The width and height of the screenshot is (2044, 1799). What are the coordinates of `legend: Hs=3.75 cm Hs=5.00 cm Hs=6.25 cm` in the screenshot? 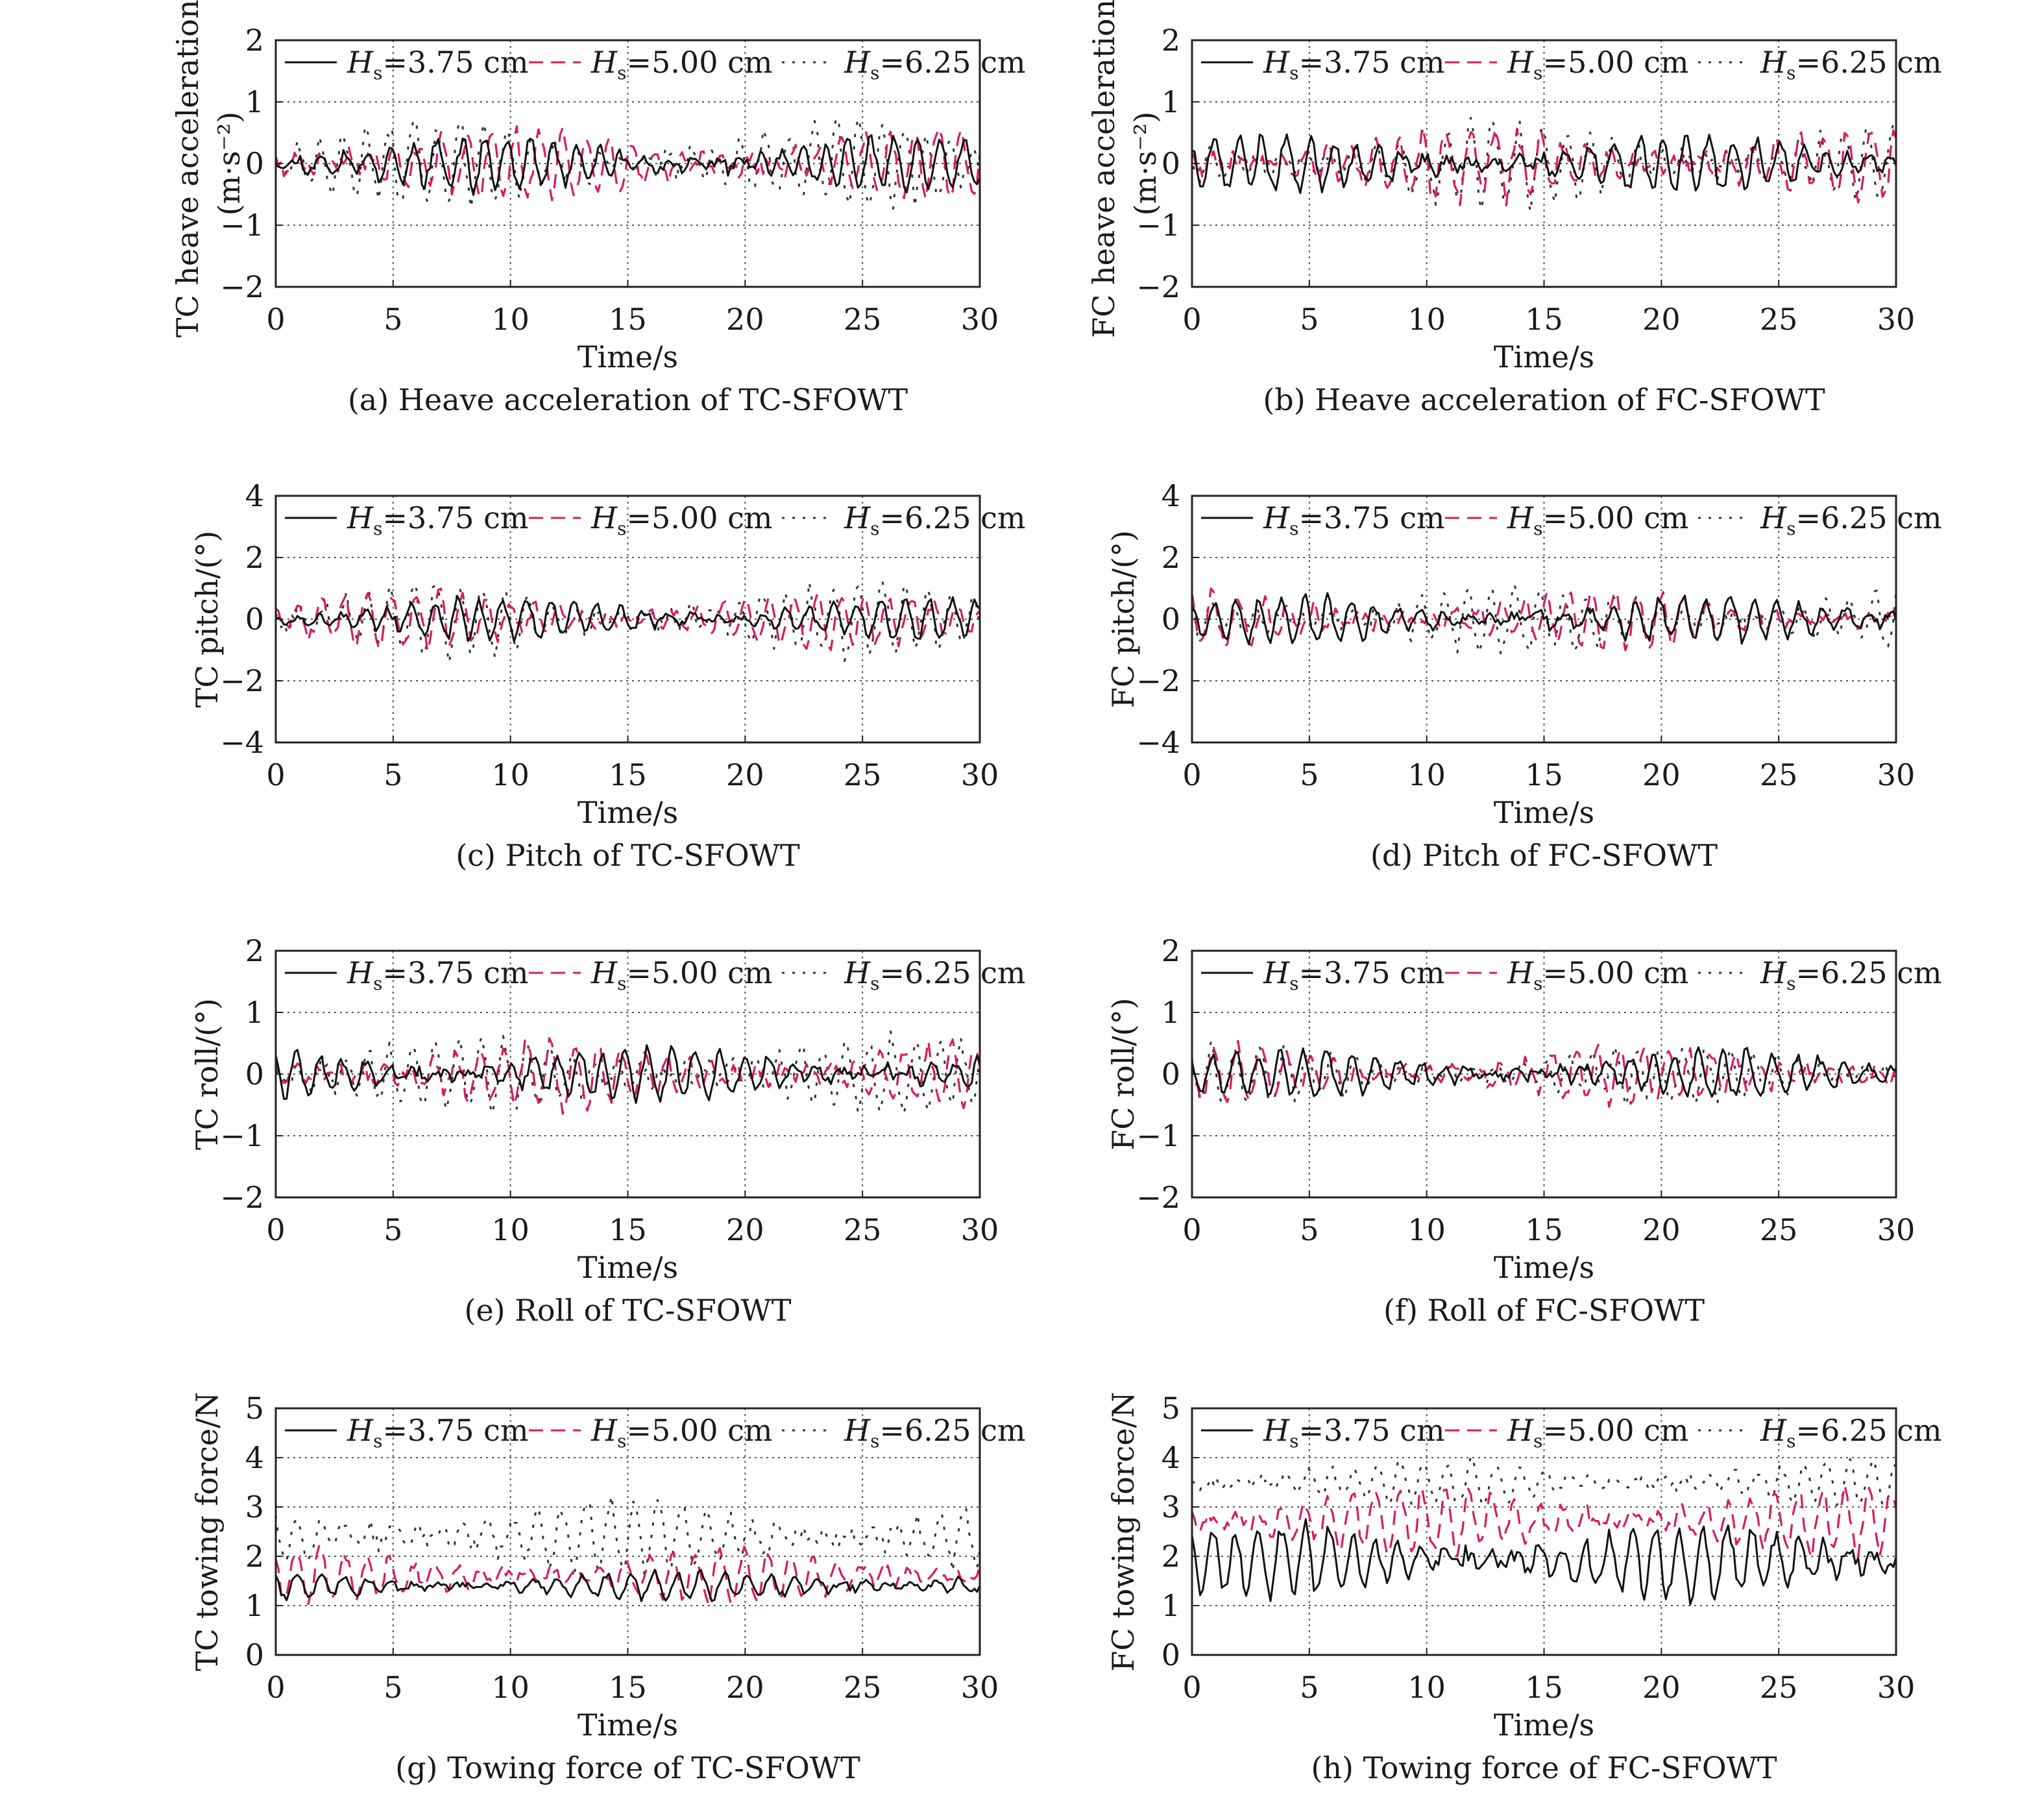 It's located at (655, 65).